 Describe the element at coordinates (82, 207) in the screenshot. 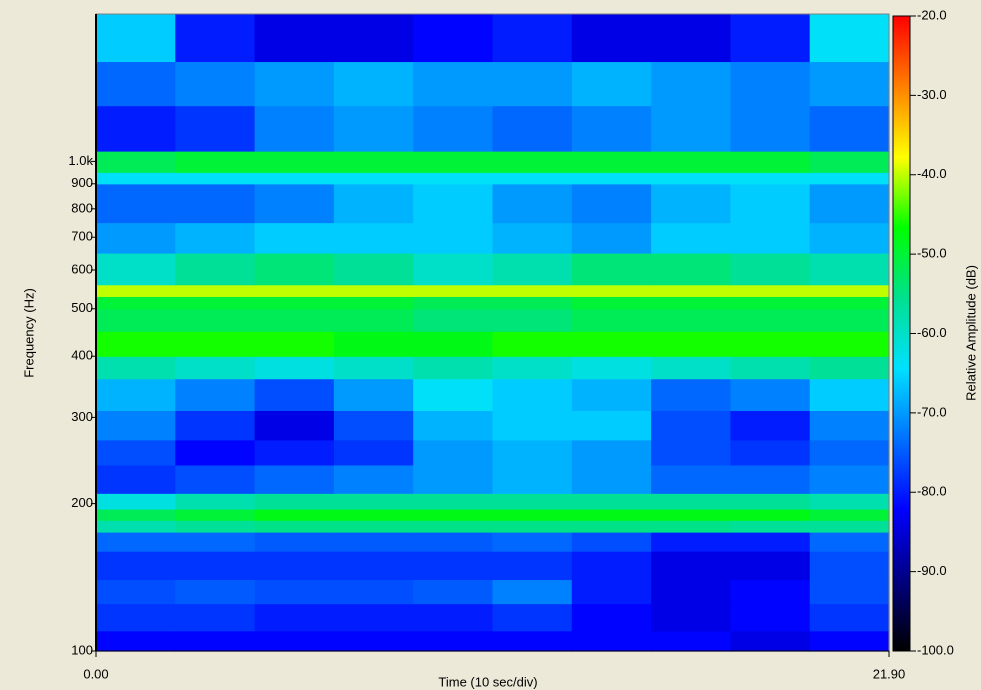

I see `y-tick-label: 800` at that location.